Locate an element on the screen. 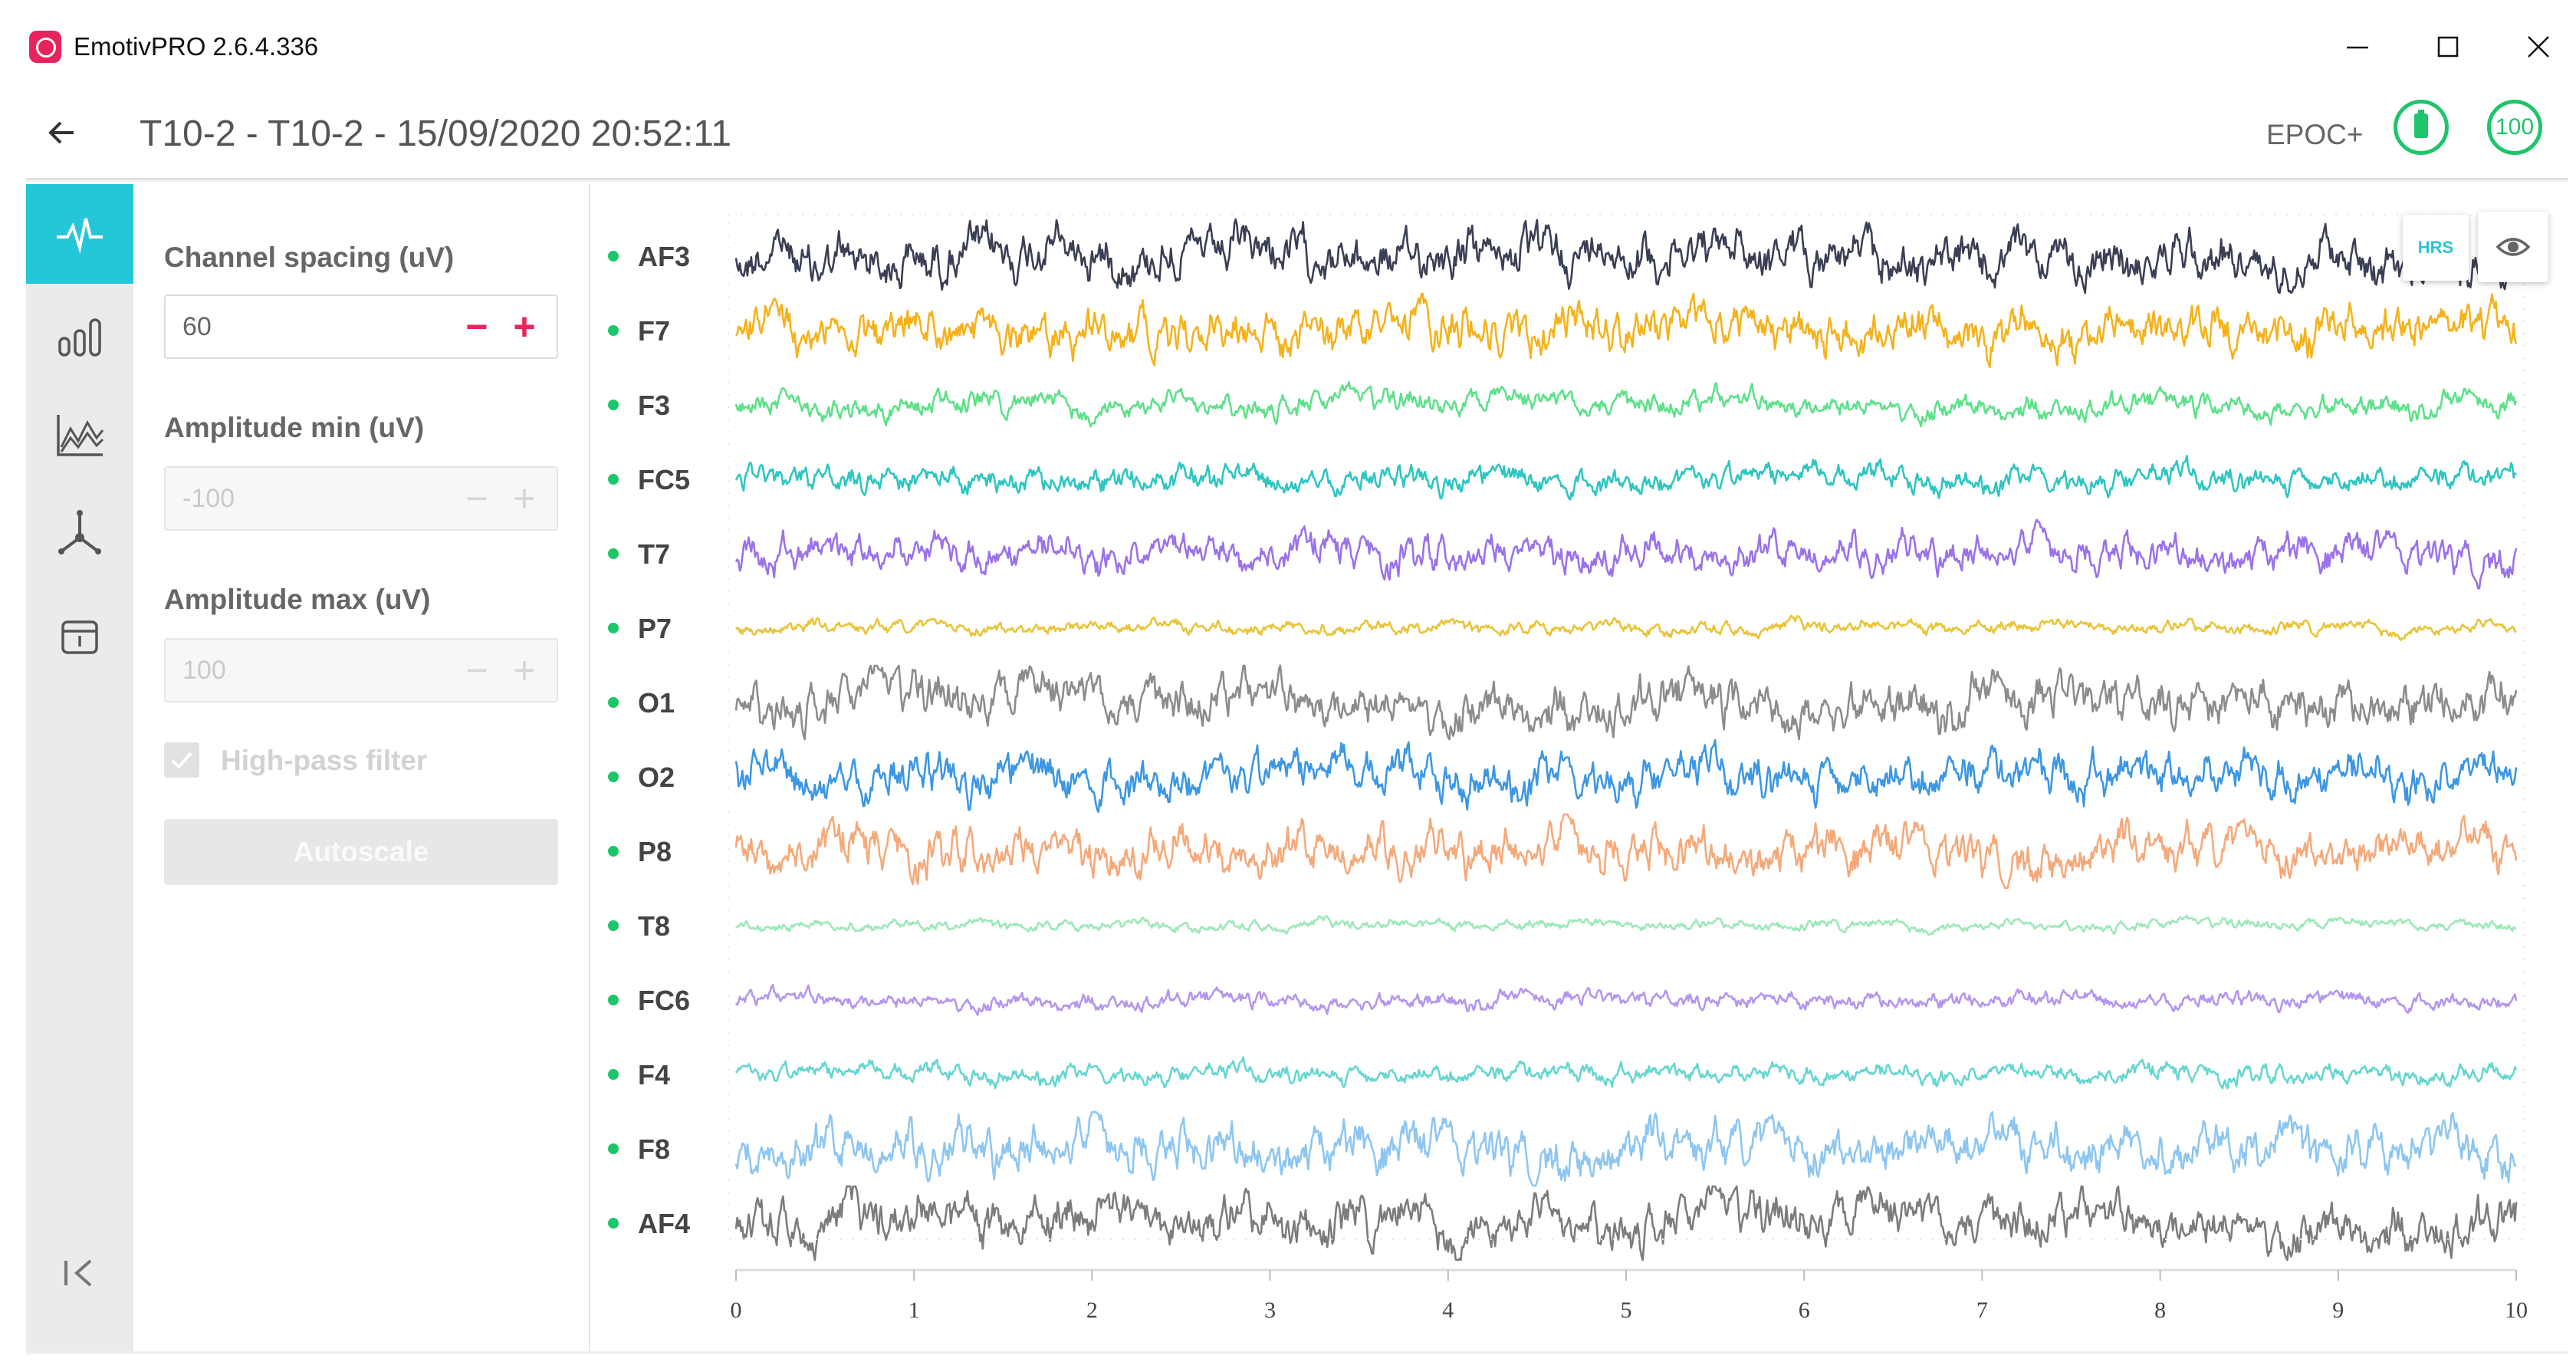  channel-marker-p8 is located at coordinates (614, 851).